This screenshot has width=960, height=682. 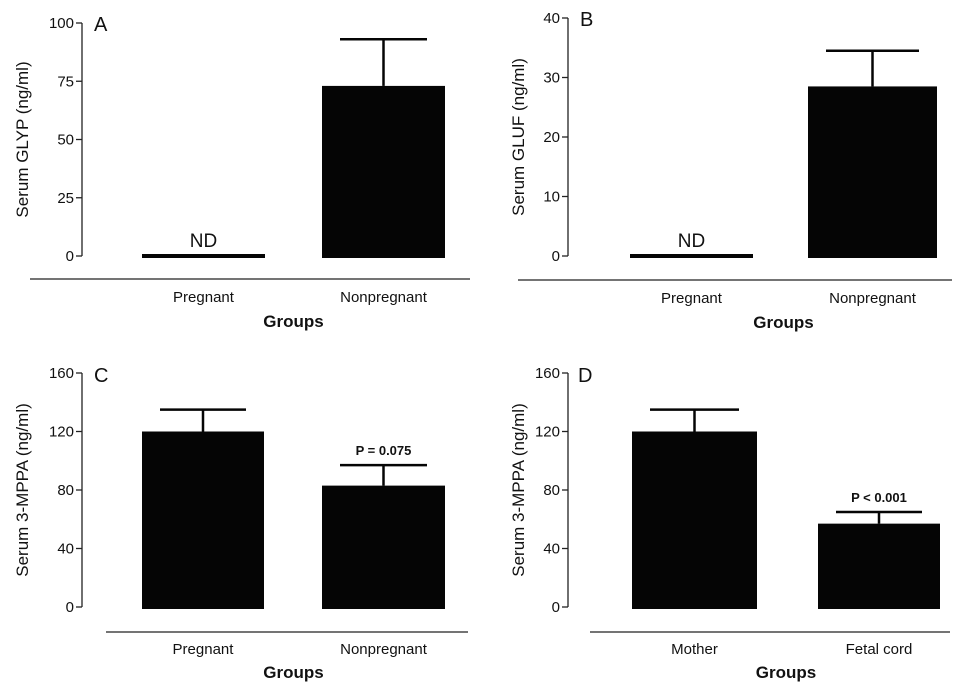 What do you see at coordinates (879, 497) in the screenshot?
I see `p-value-annotation: P < 0.001` at bounding box center [879, 497].